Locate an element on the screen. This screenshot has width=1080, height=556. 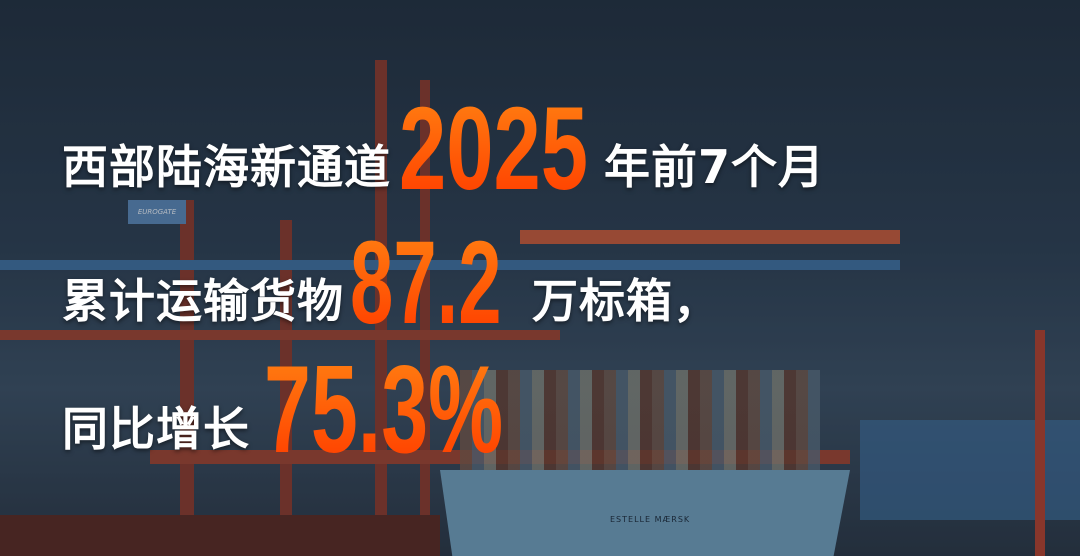
number-wrap: 75.3% is located at coordinates (386, 409).